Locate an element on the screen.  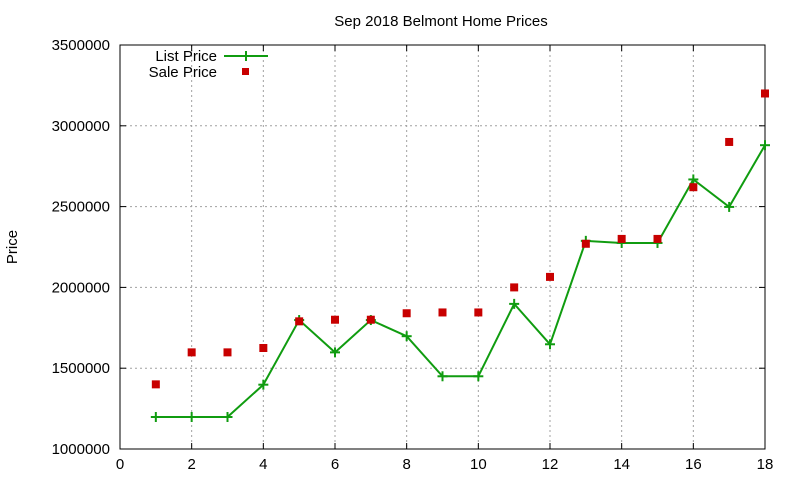
legend-marker-list-price is located at coordinates (246, 56).